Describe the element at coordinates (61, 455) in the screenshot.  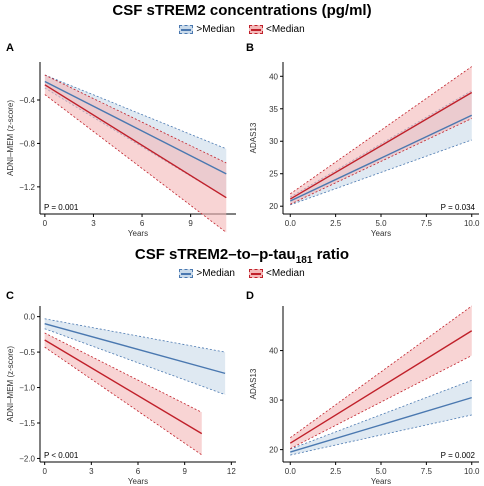
I see `p-value-annotation-c: P < 0.001` at that location.